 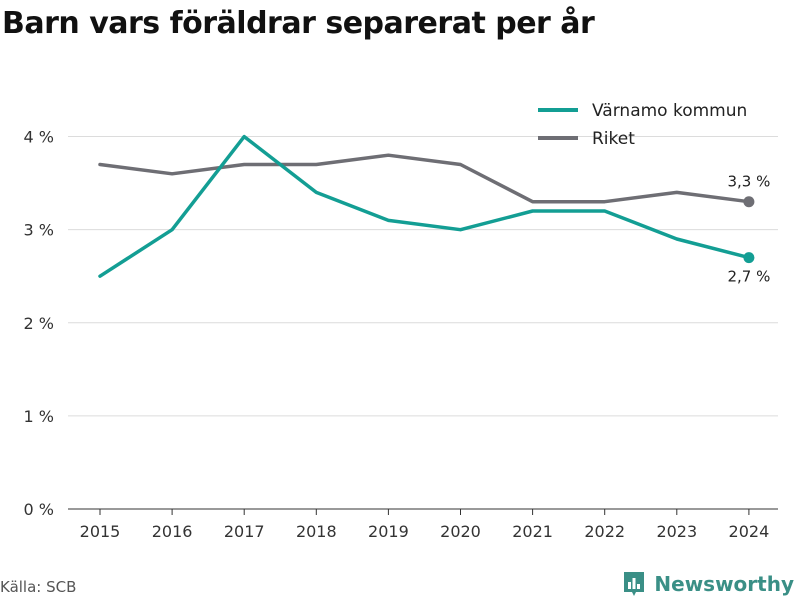 What do you see at coordinates (298, 23) in the screenshot?
I see `chart-title: Barn vars föräldrar separerat per år` at bounding box center [298, 23].